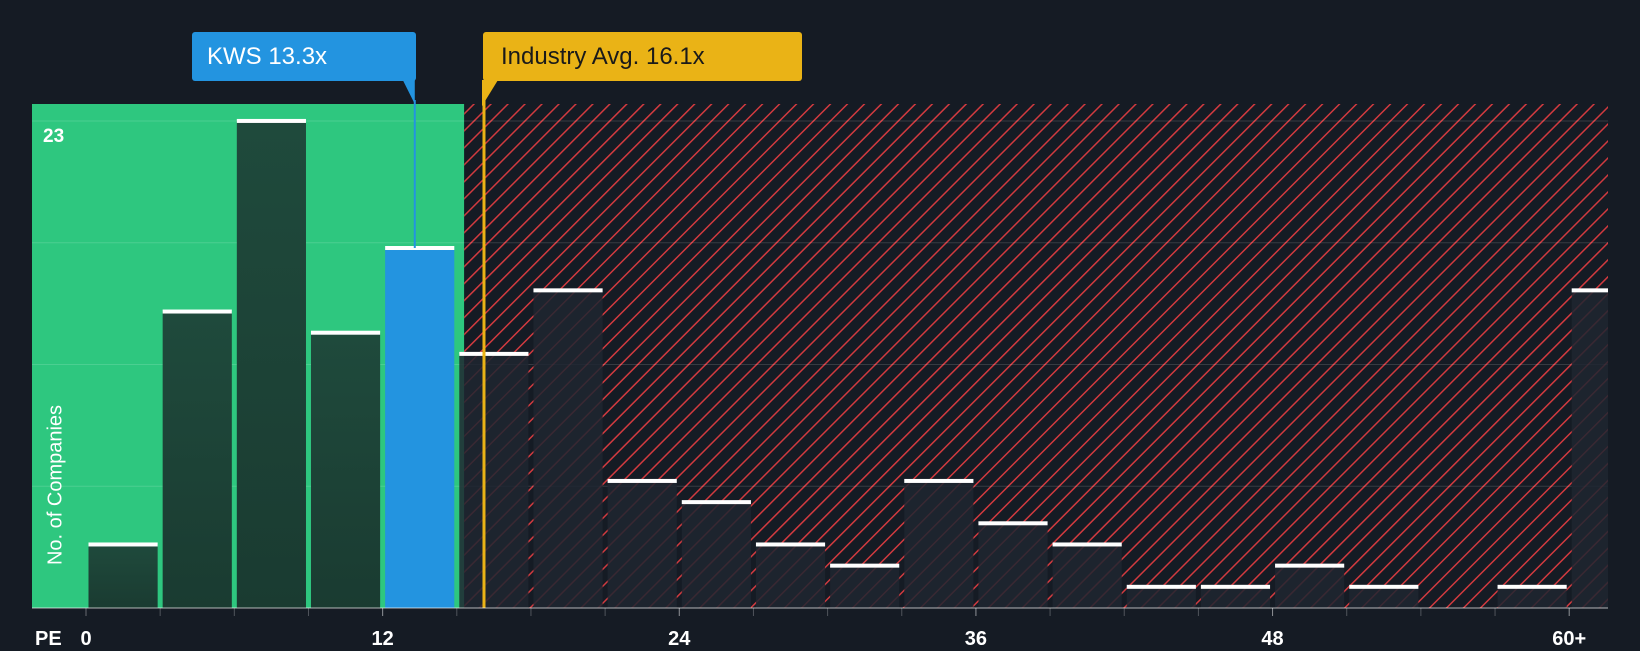 Image resolution: width=1640 pixels, height=651 pixels. What do you see at coordinates (1569, 639) in the screenshot?
I see `x-tick-label-5: 60+` at bounding box center [1569, 639].